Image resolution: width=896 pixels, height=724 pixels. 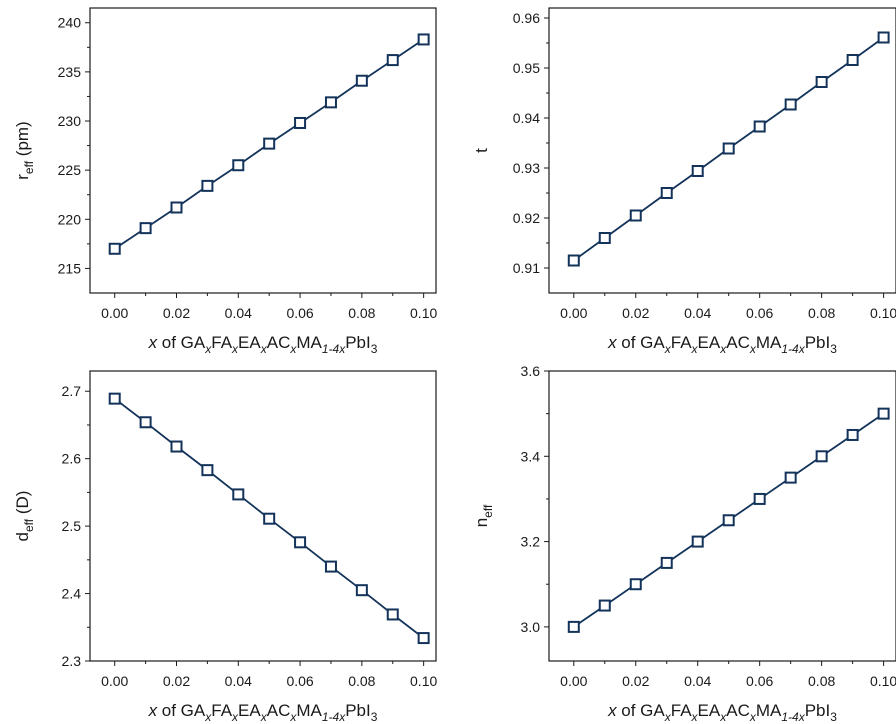 I want to click on y-tick-label: 2.4, so click(x=72, y=594).